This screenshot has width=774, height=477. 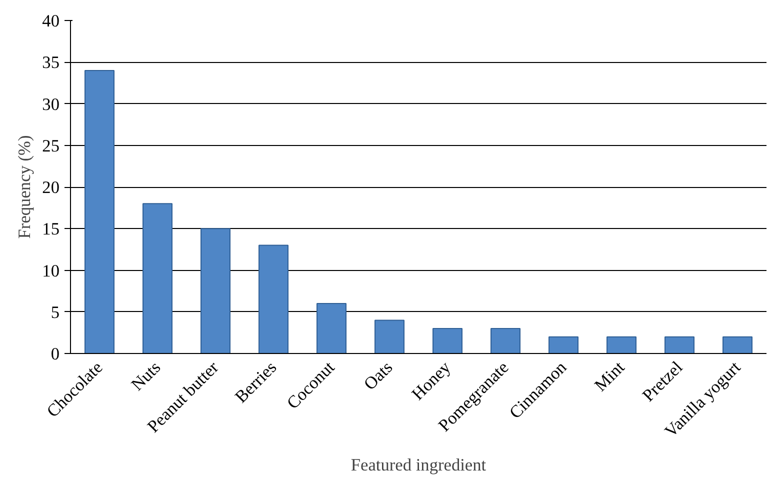 What do you see at coordinates (24, 187) in the screenshot?
I see `y-axis-title: Frequency (%)` at bounding box center [24, 187].